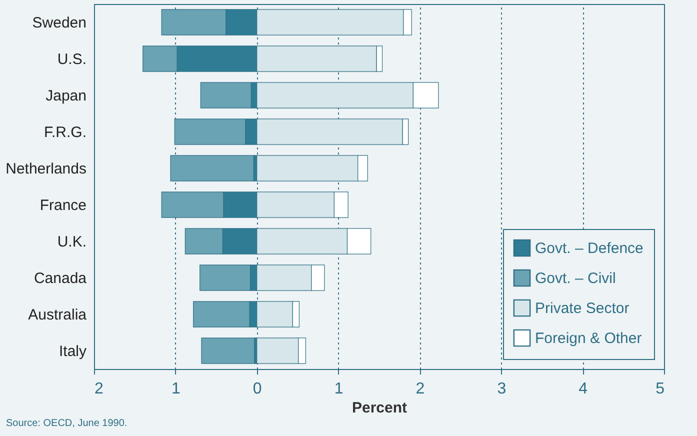  Describe the element at coordinates (72, 351) in the screenshot. I see `y-tick-label: Italy` at that location.